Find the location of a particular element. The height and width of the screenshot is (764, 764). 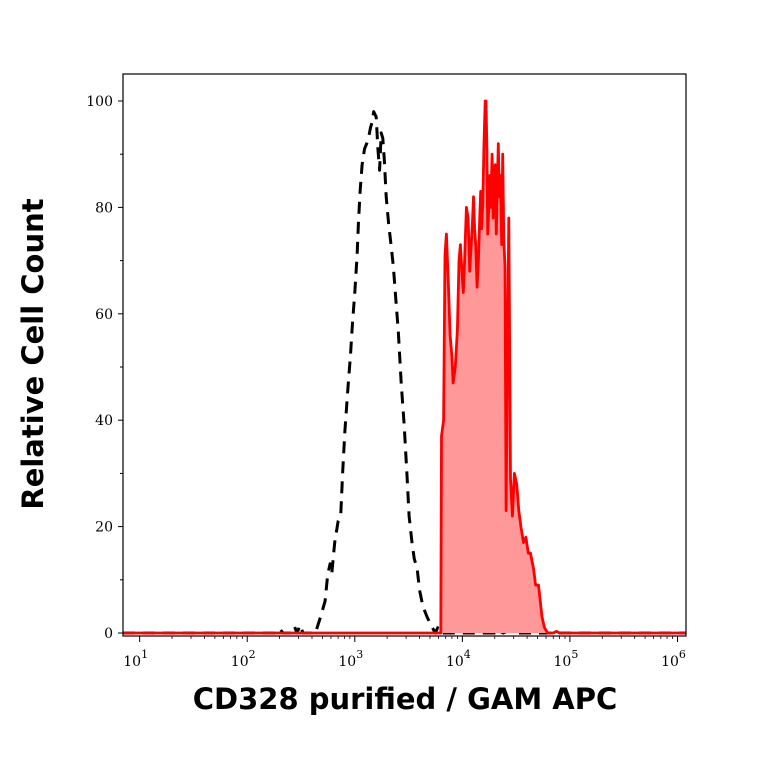

x-tick-exponent: 1 is located at coordinates (144, 654).